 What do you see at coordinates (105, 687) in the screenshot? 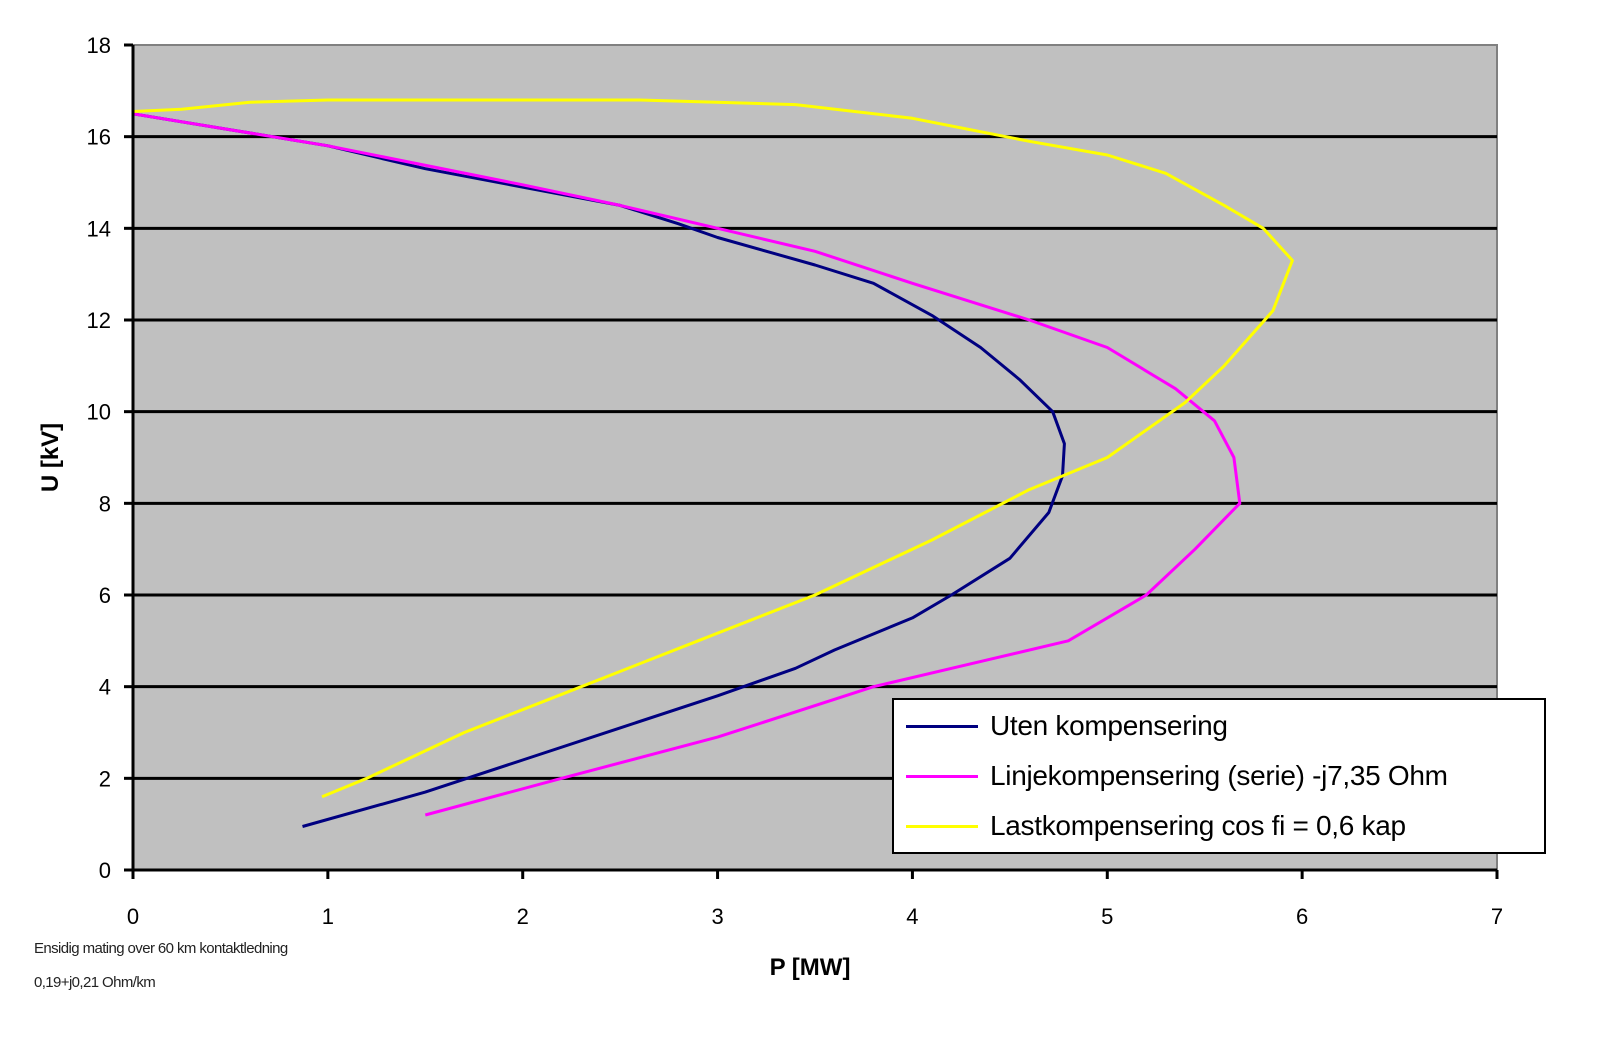
I see `y-tick-label: 4` at bounding box center [105, 687].